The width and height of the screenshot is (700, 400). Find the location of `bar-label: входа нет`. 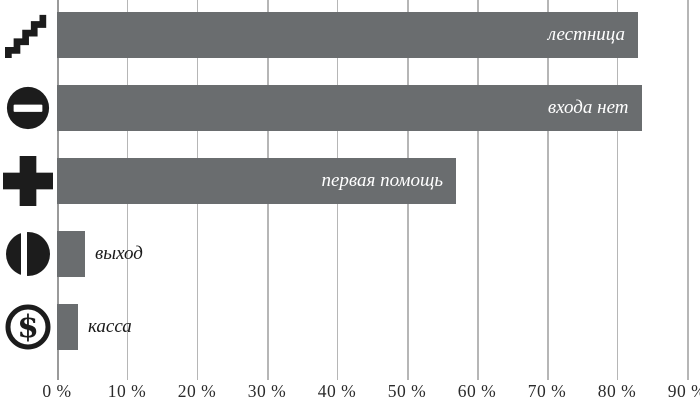

bar-label: входа нет is located at coordinates (588, 107).